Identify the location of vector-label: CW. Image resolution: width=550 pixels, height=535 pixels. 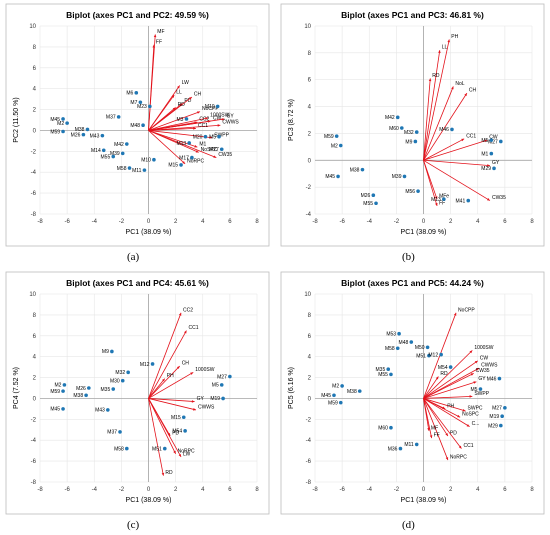
(493, 138).